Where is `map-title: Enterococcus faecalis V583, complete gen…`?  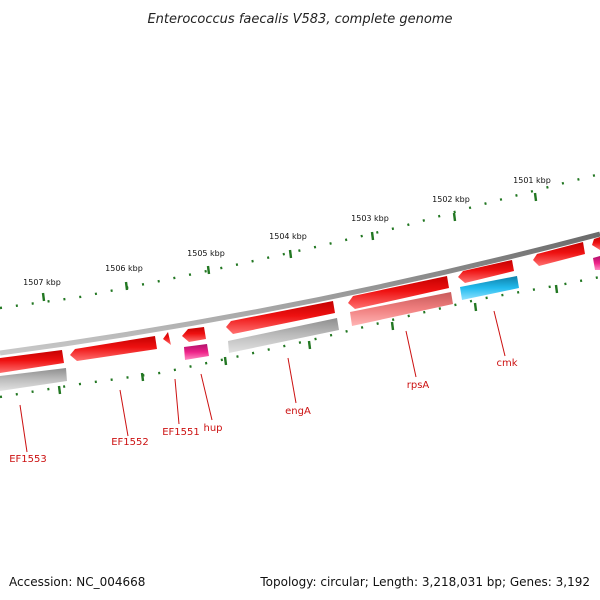 map-title: Enterococcus faecalis V583, complete gen… is located at coordinates (299, 19).